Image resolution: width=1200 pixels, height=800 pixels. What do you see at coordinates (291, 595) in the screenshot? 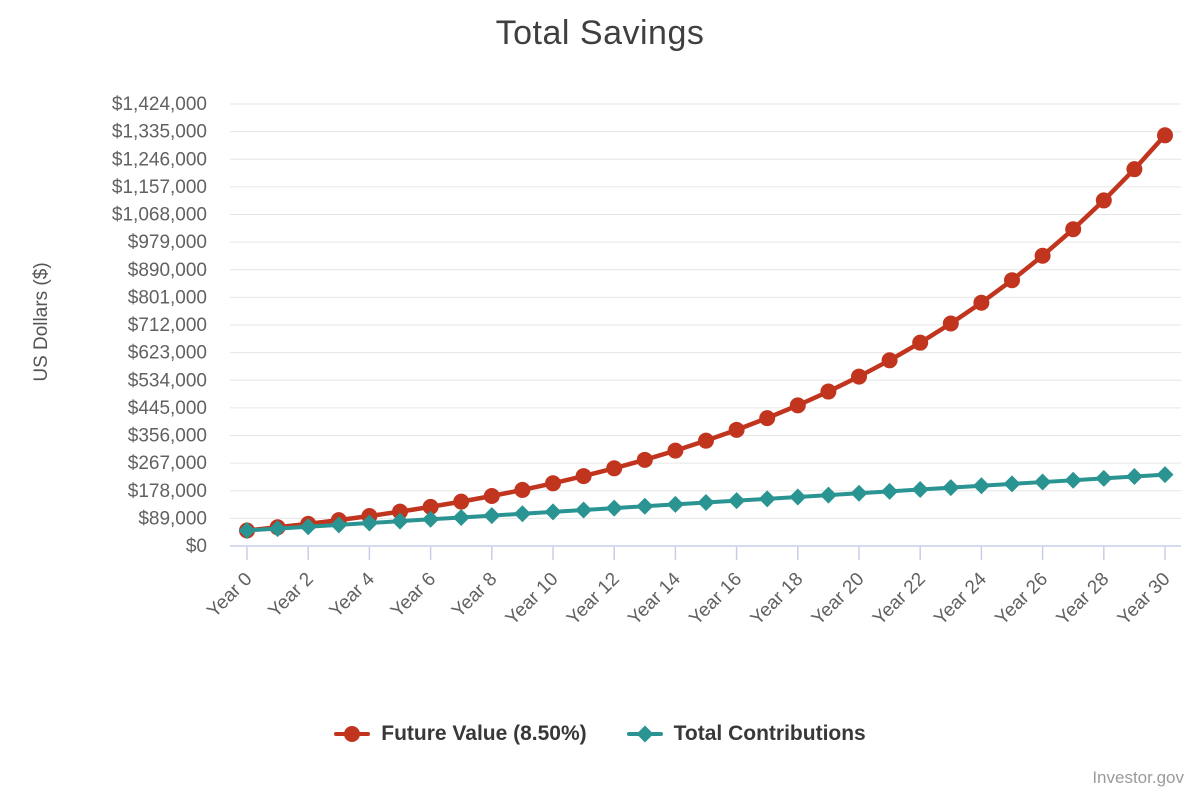
I see `x-tick-label: Year 2` at bounding box center [291, 595].